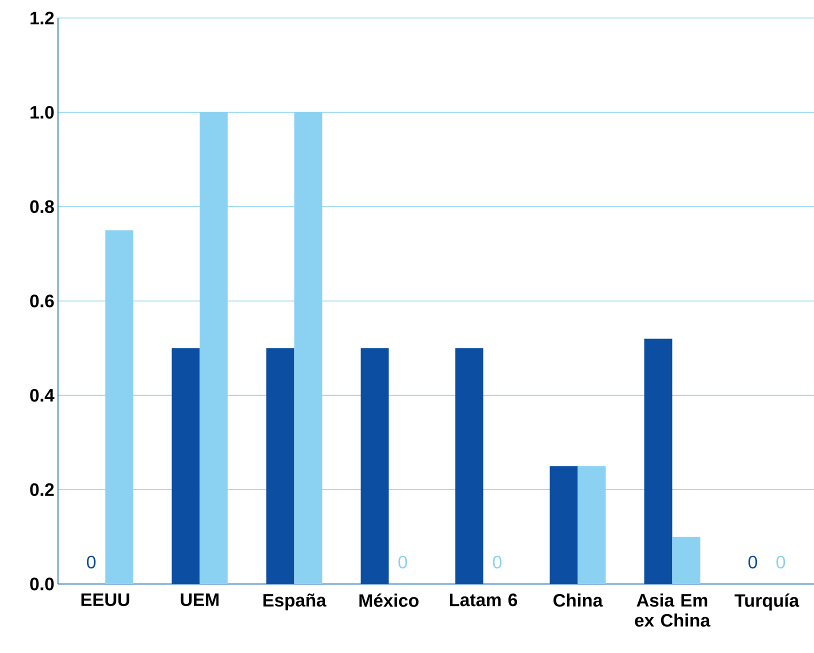 This screenshot has width=814, height=653. Describe the element at coordinates (42, 584) in the screenshot. I see `y-tick-label: 0.0` at that location.